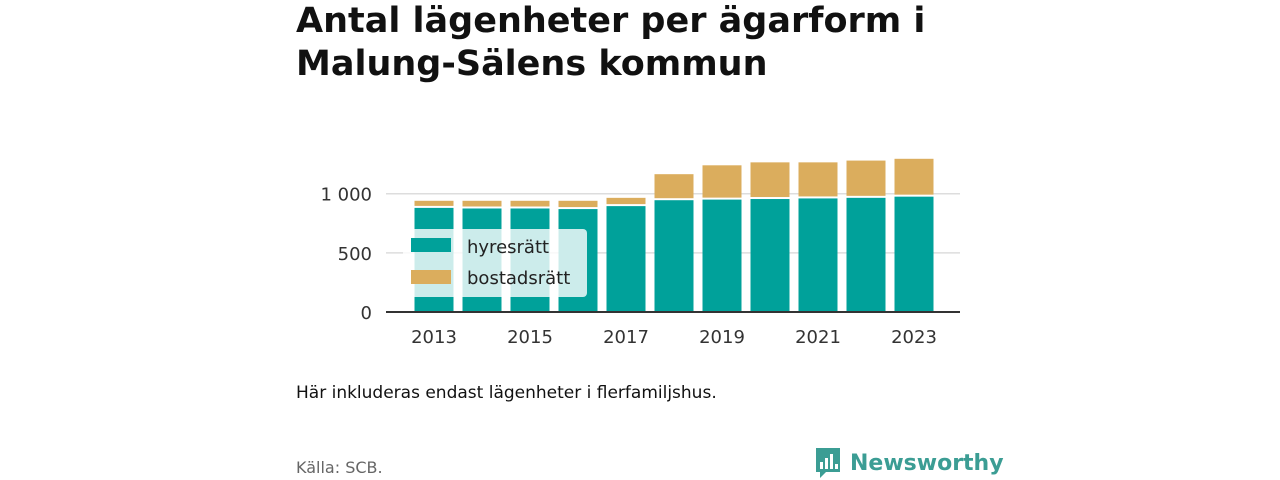  Describe the element at coordinates (346, 195) in the screenshot. I see `y-tick-label: 1 000` at that location.